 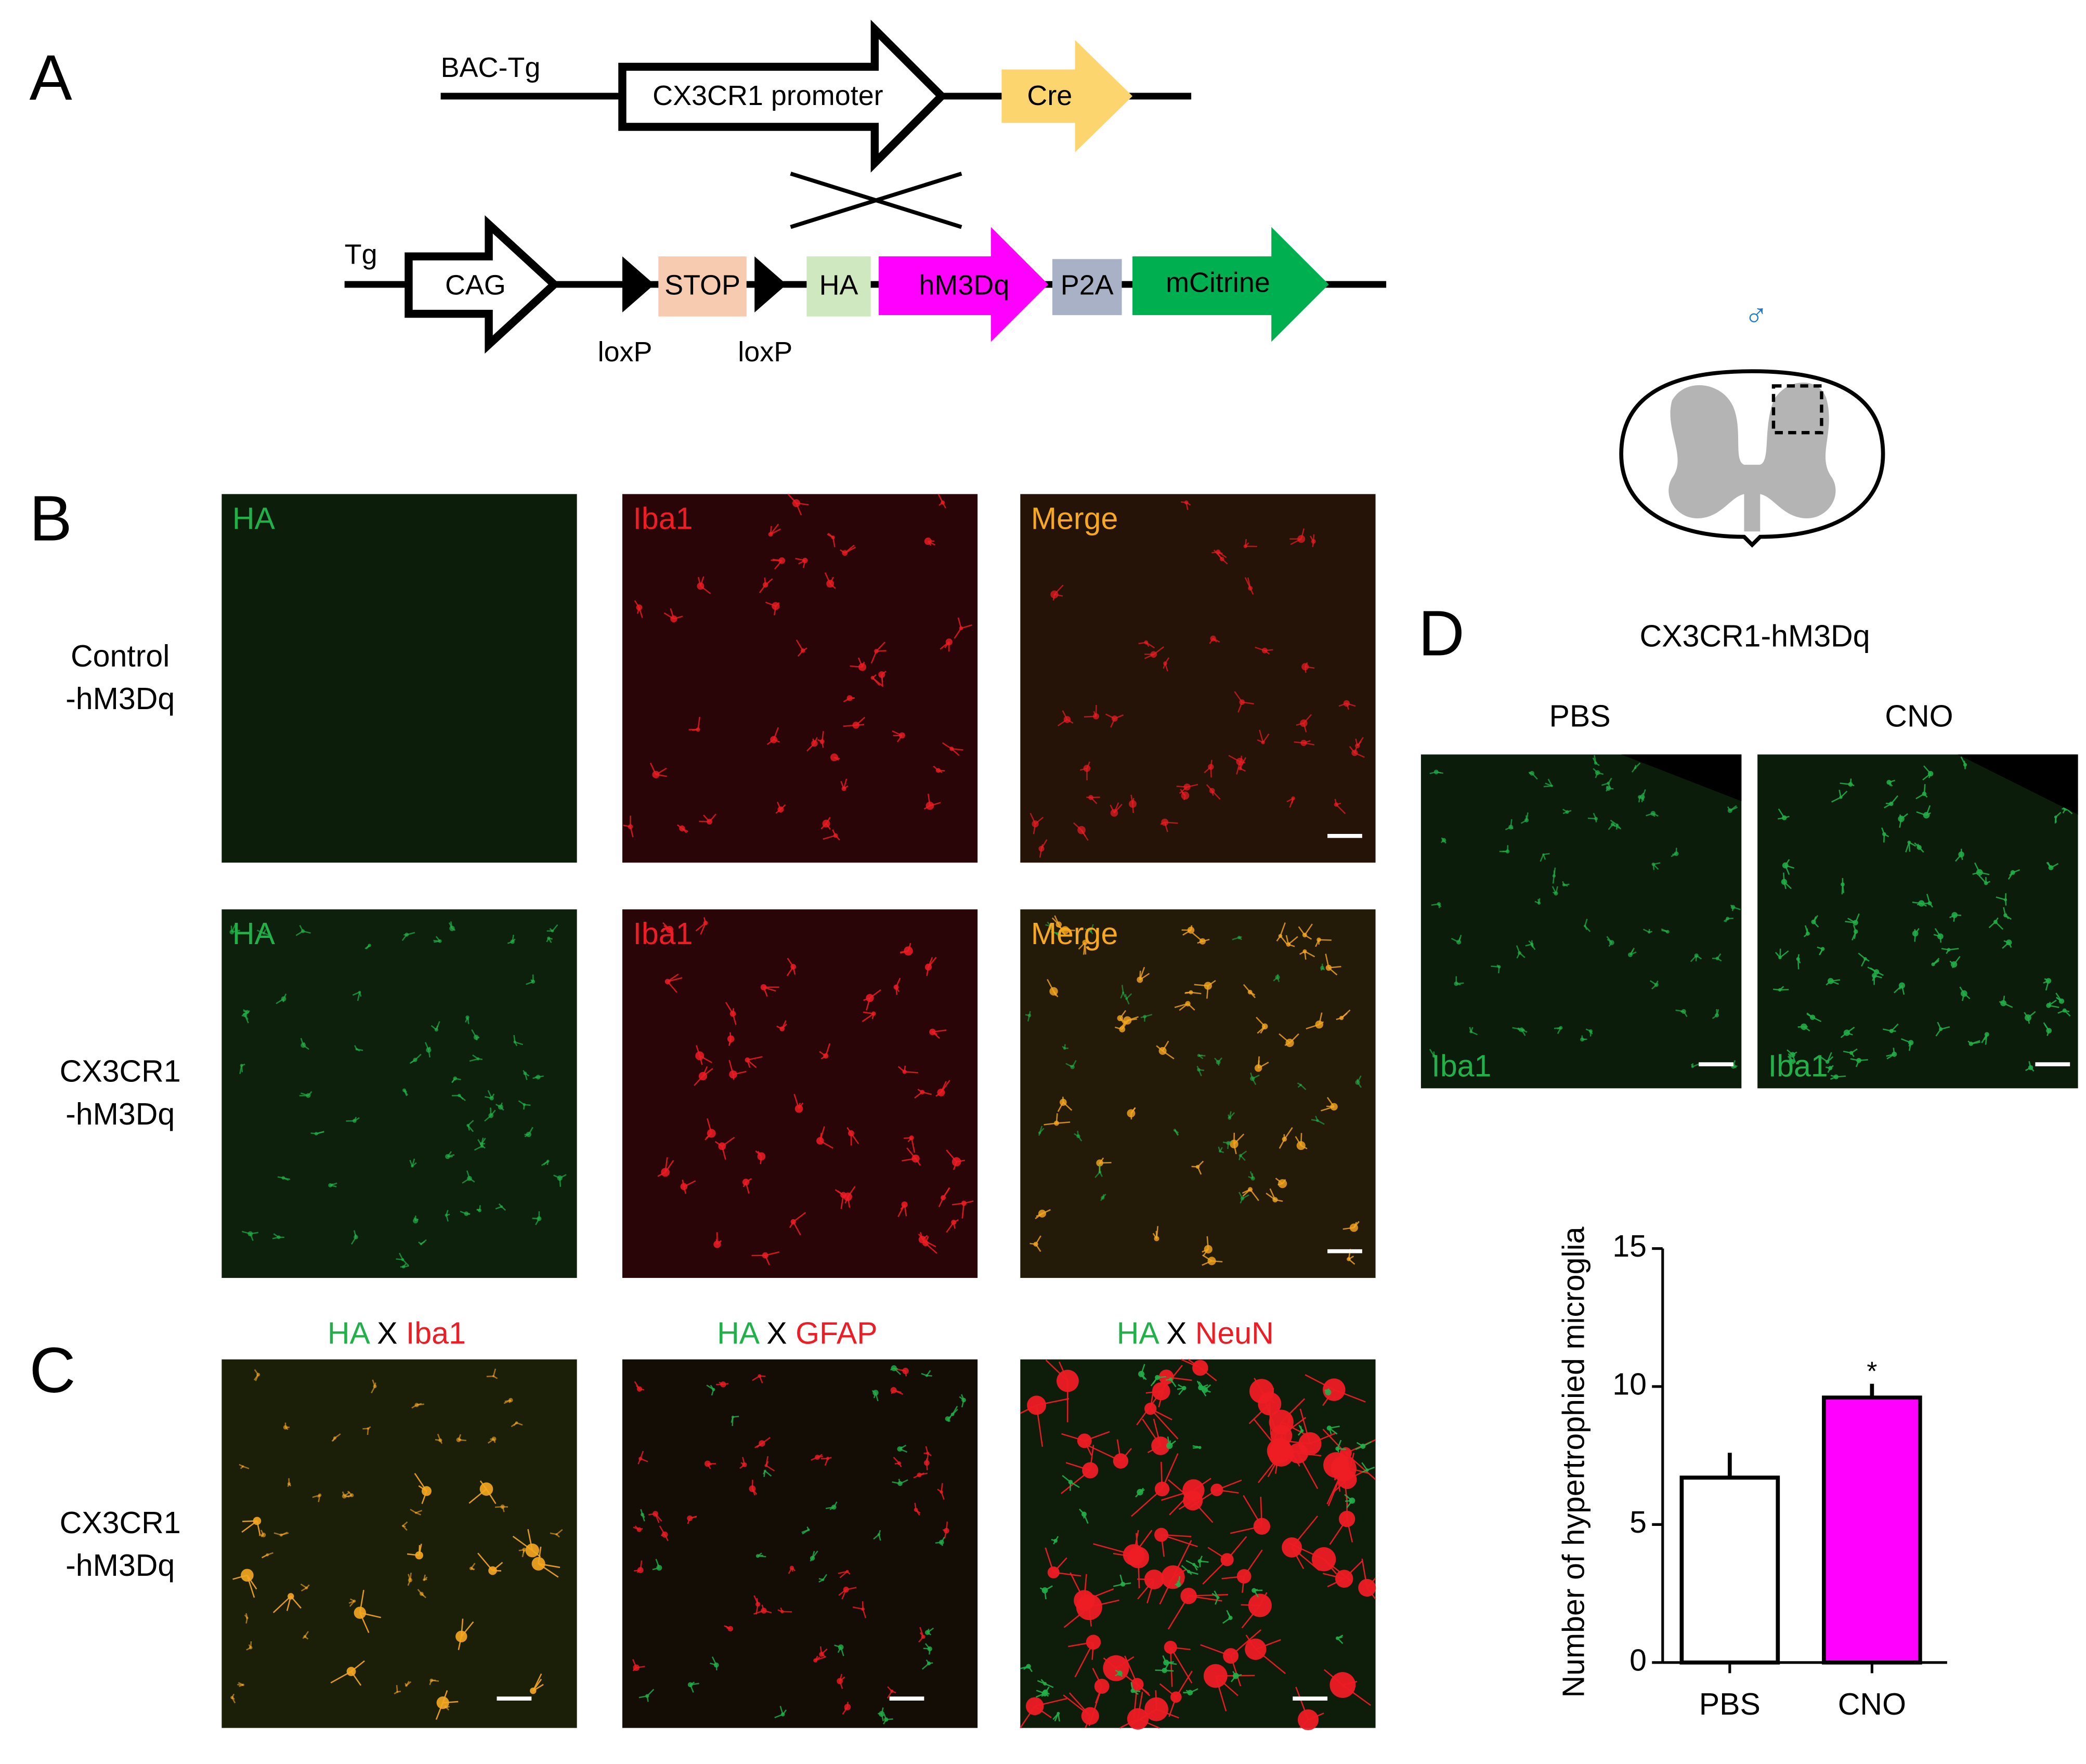 I want to click on channel-label: HA, so click(x=254, y=934).